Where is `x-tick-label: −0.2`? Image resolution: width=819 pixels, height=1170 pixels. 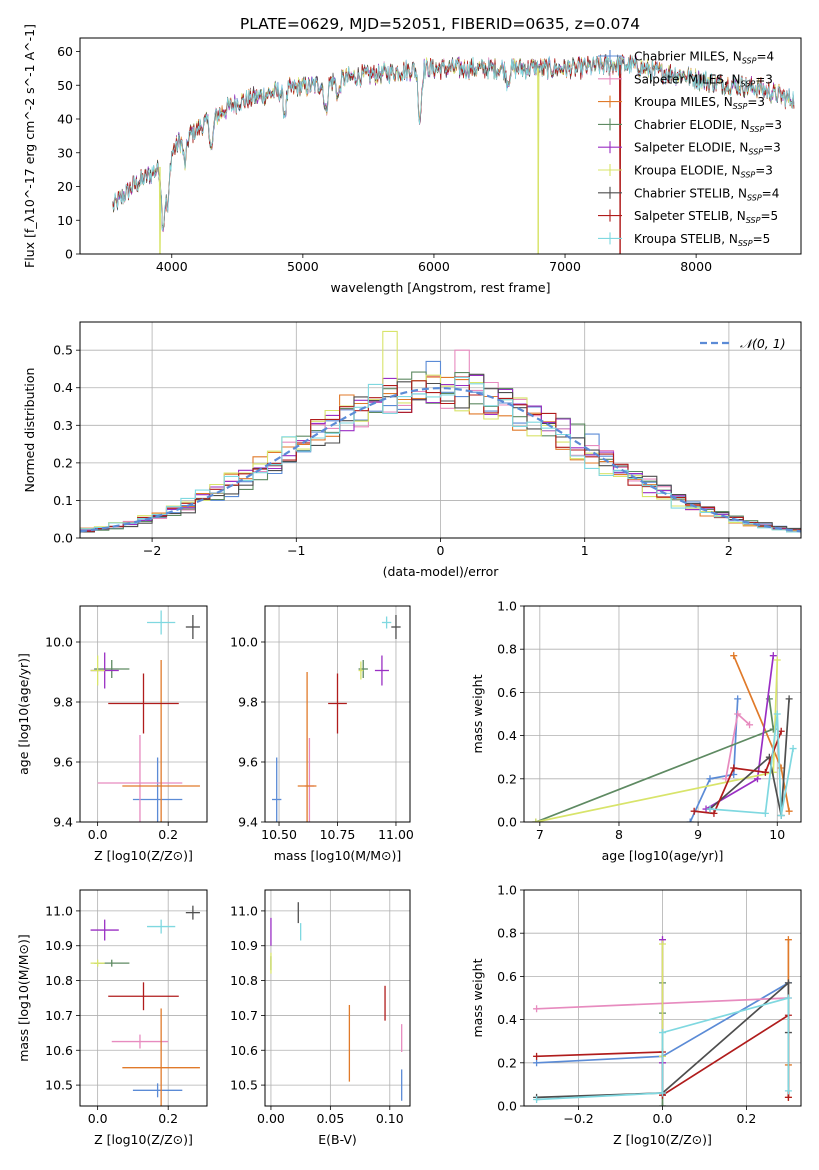
x-tick-label: −0.2 is located at coordinates (578, 1118).